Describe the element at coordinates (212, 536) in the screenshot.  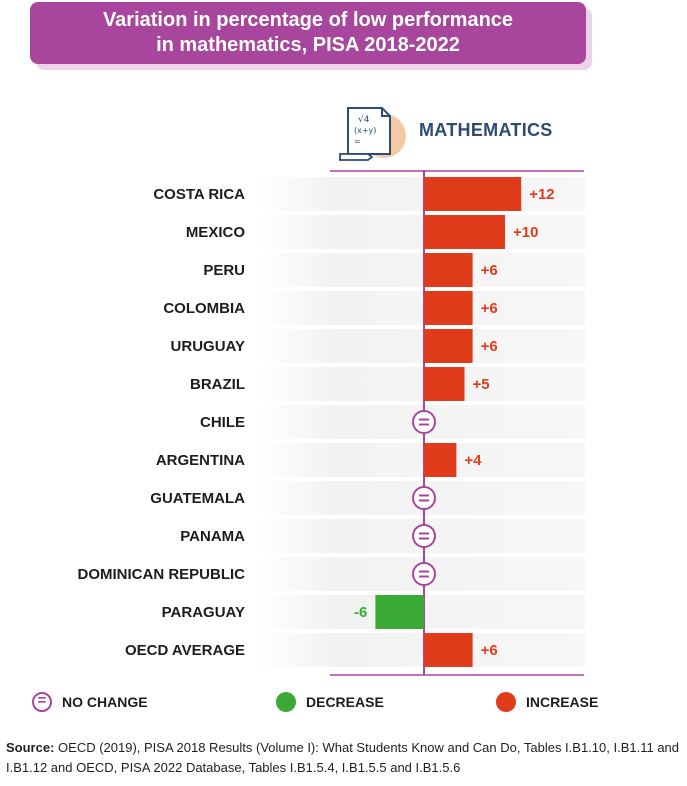
I see `category-label: PANAMA` at that location.